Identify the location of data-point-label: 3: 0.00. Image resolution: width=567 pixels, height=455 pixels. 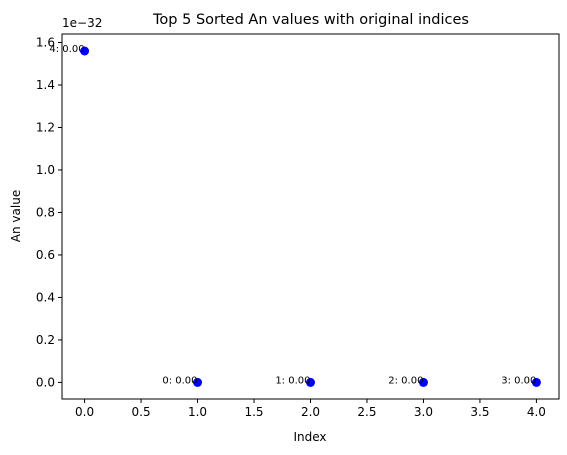
(518, 380).